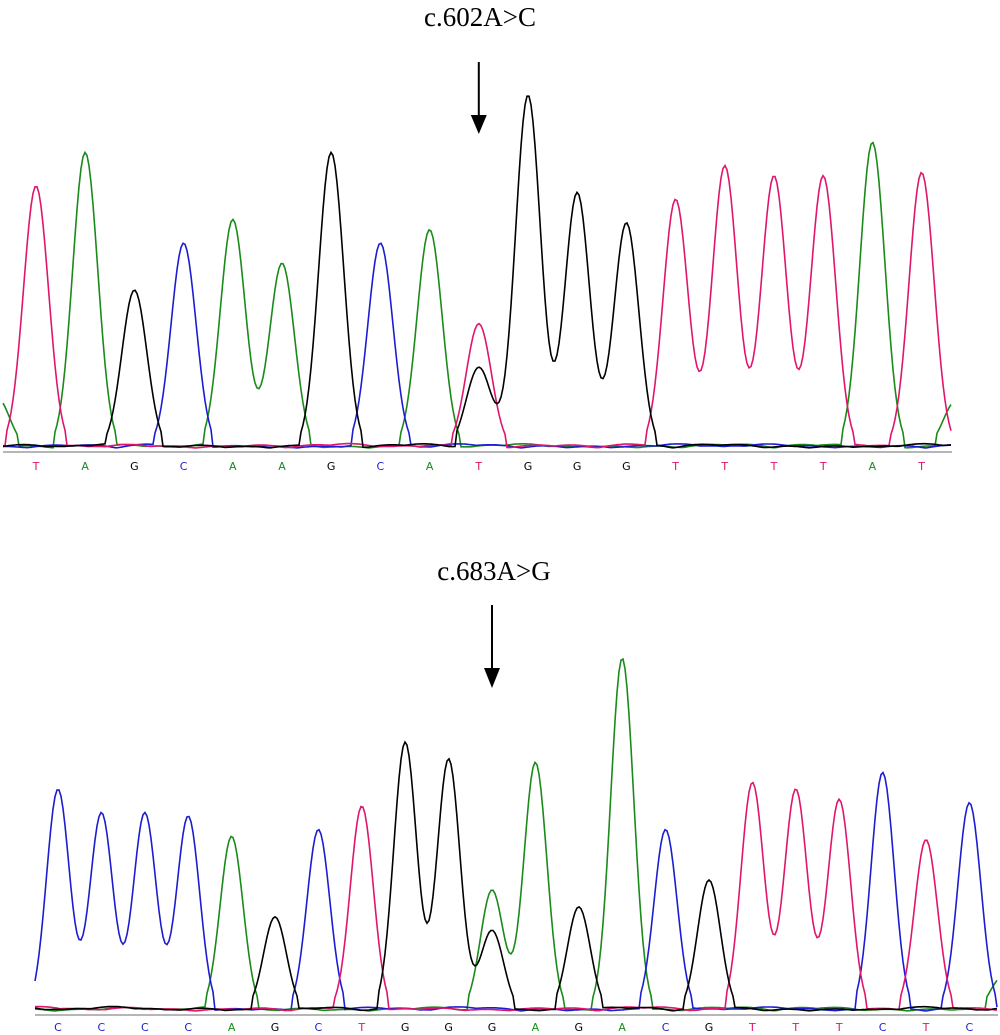 This screenshot has height=1035, width=1000. I want to click on mutation-title-1: c.602A>C, so click(480, 17).